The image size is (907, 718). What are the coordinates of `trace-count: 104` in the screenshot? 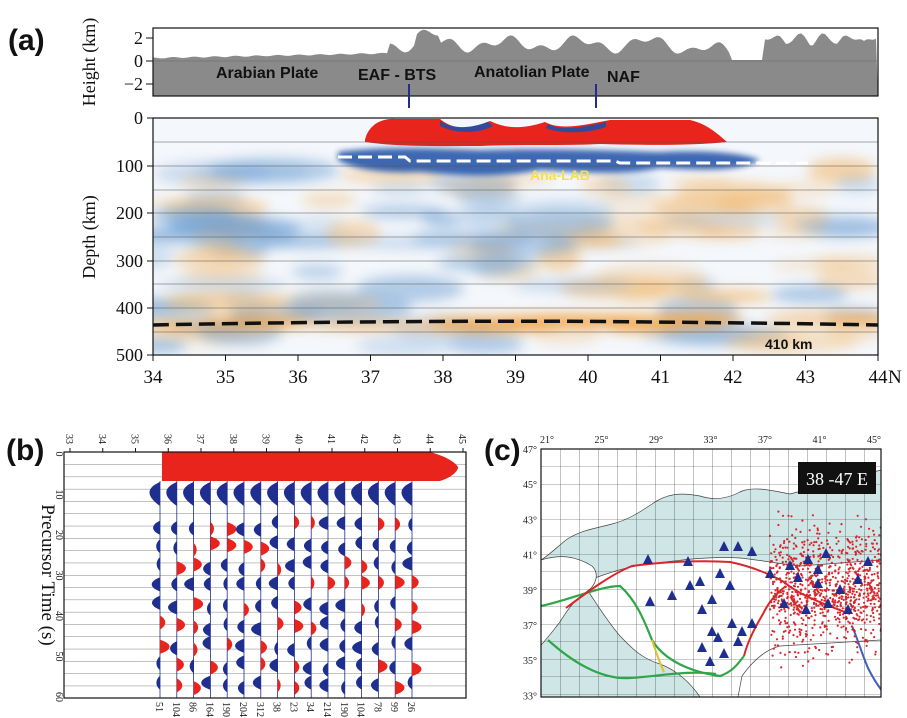 It's located at (175, 709).